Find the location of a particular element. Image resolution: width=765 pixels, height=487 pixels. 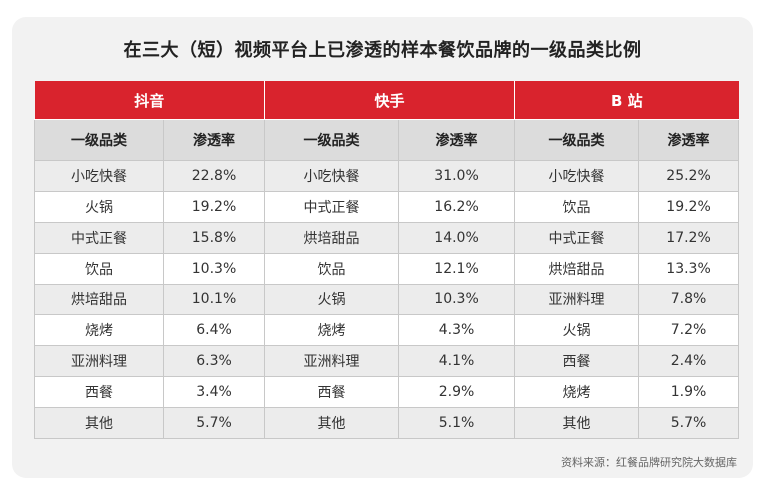

rate-cell: 4.1% is located at coordinates (457, 361).